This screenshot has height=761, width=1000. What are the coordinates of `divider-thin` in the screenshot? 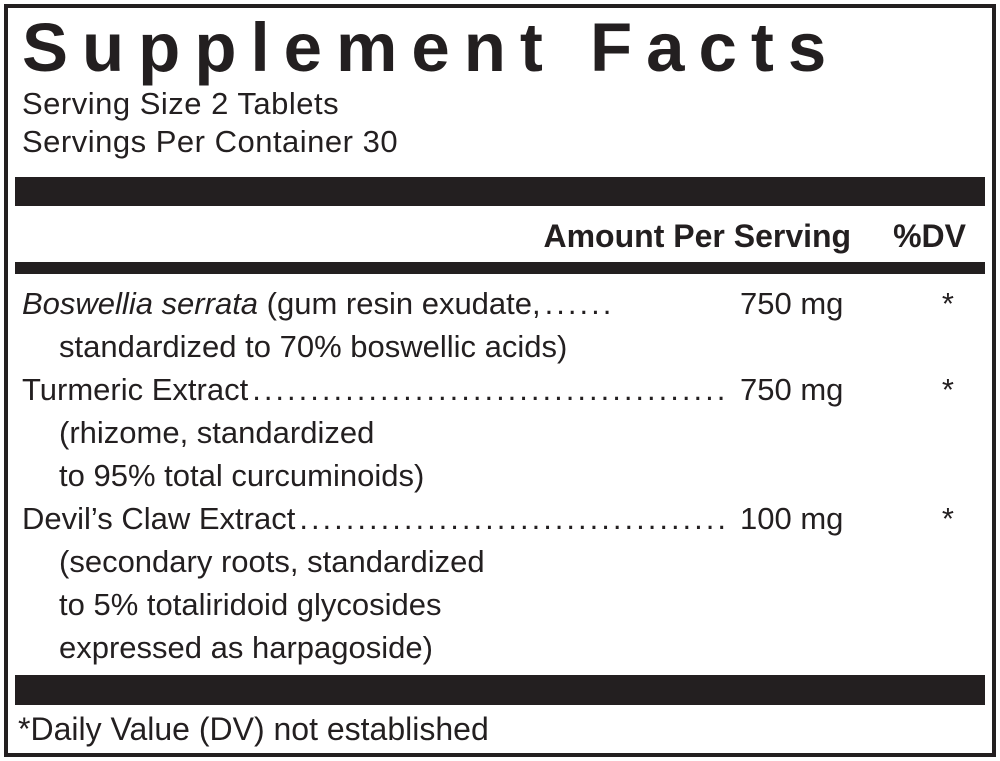 It's located at (500, 268).